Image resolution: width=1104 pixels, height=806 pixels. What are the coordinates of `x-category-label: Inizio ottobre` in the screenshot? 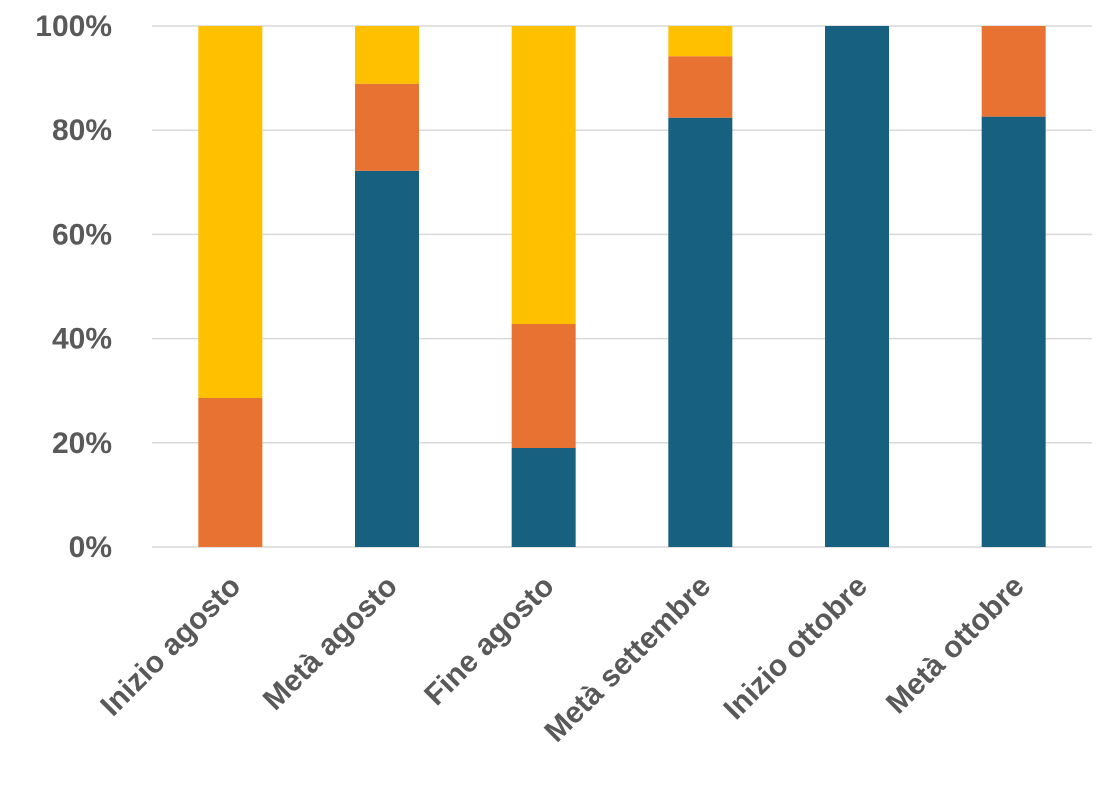 It's located at (795, 648).